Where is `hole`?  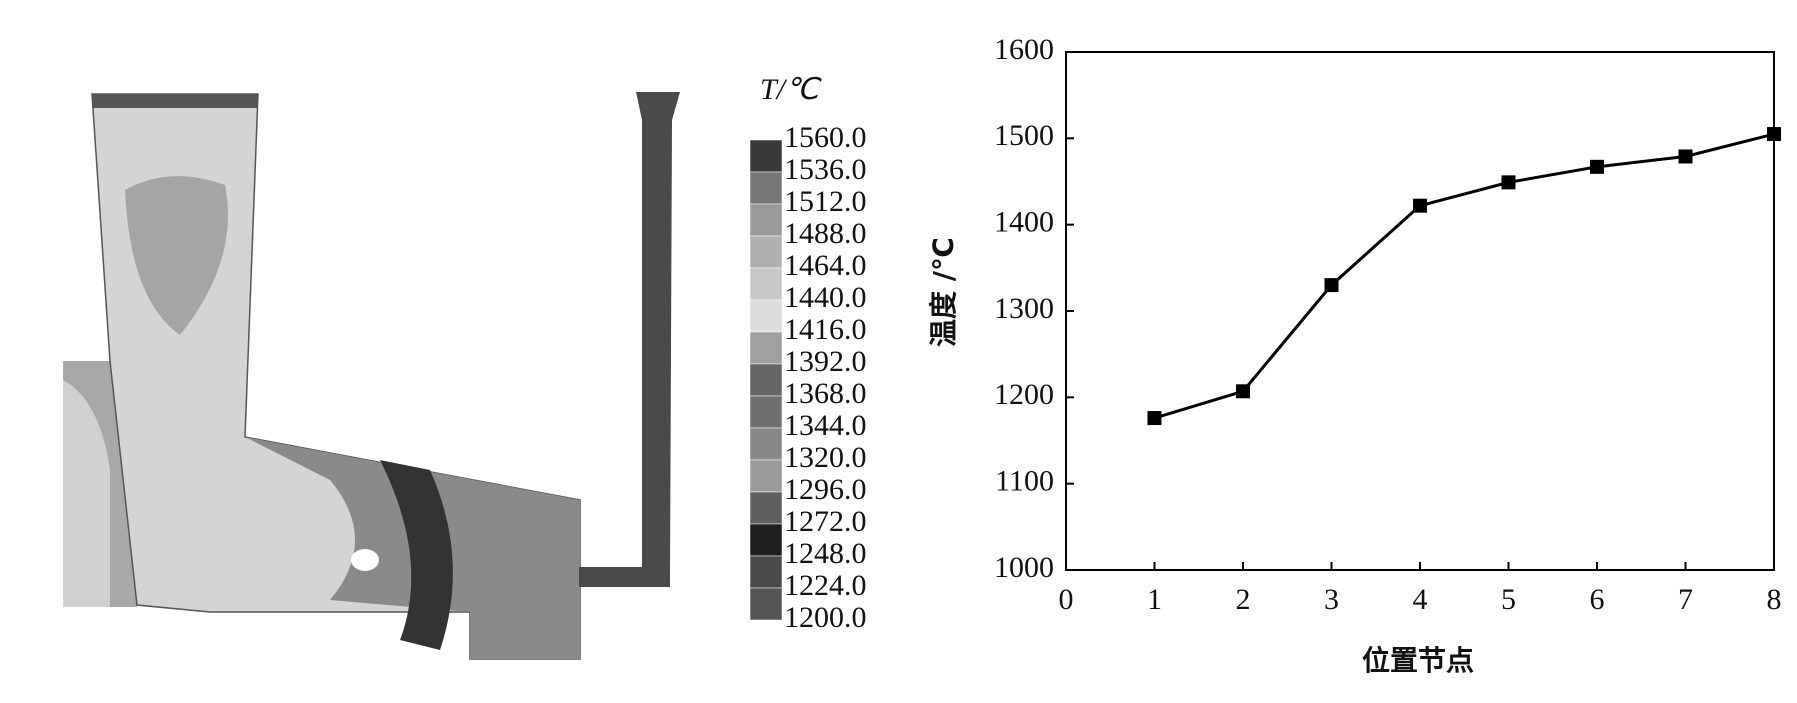 hole is located at coordinates (365, 560).